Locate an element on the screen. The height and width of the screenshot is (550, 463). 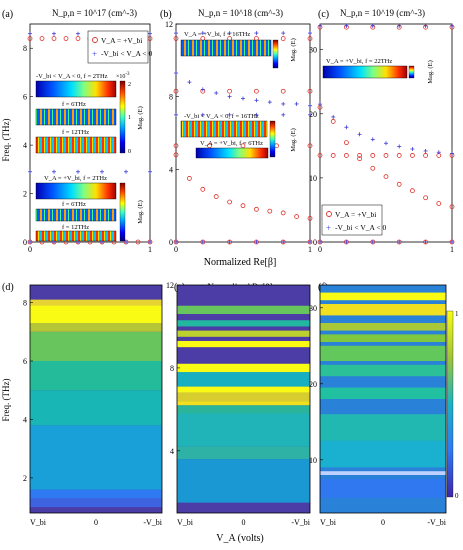
colorbar-c is located at coordinates (411, 72).